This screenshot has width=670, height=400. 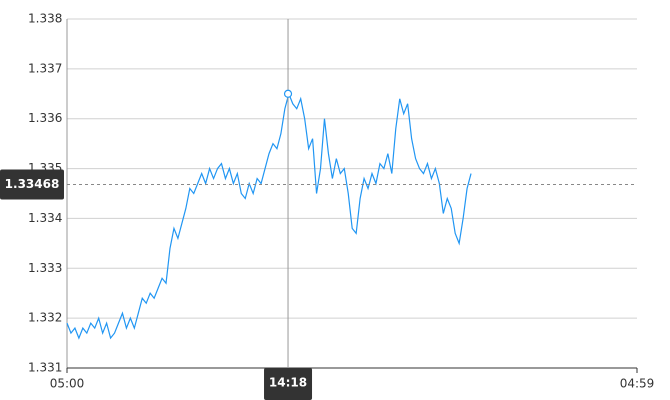 I want to click on crosshair-x-label-box, so click(x=288, y=384).